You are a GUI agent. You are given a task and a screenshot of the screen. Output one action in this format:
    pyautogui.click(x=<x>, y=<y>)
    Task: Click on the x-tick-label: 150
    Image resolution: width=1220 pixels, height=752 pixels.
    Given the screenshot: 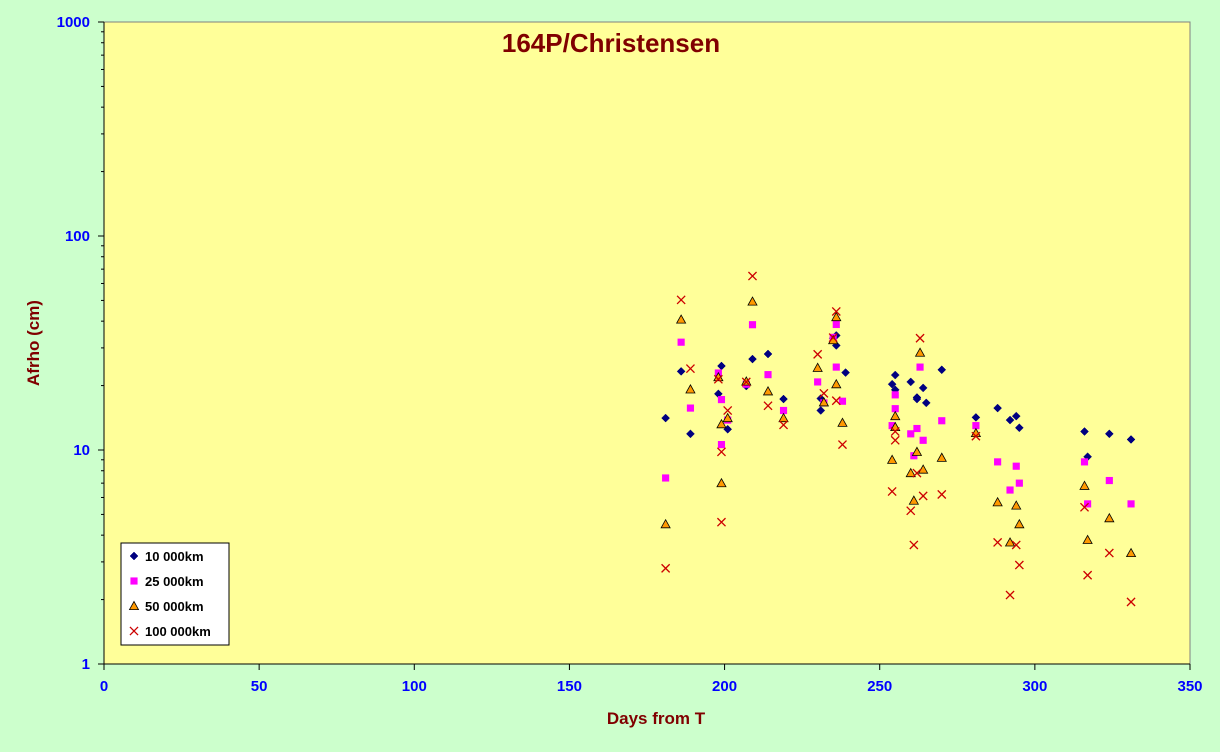 What is the action you would take?
    pyautogui.click(x=569, y=686)
    